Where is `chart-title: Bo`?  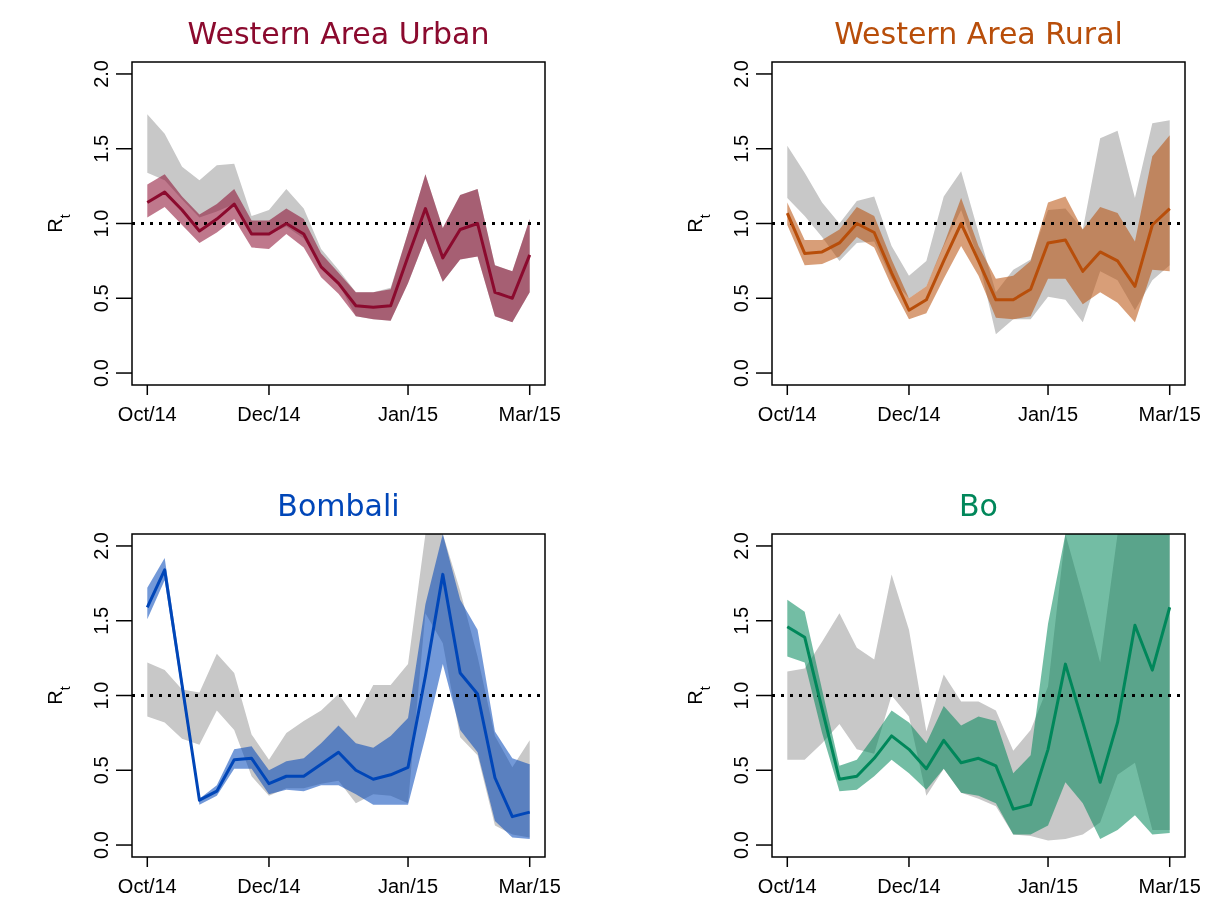
chart-title: Bo is located at coordinates (978, 505).